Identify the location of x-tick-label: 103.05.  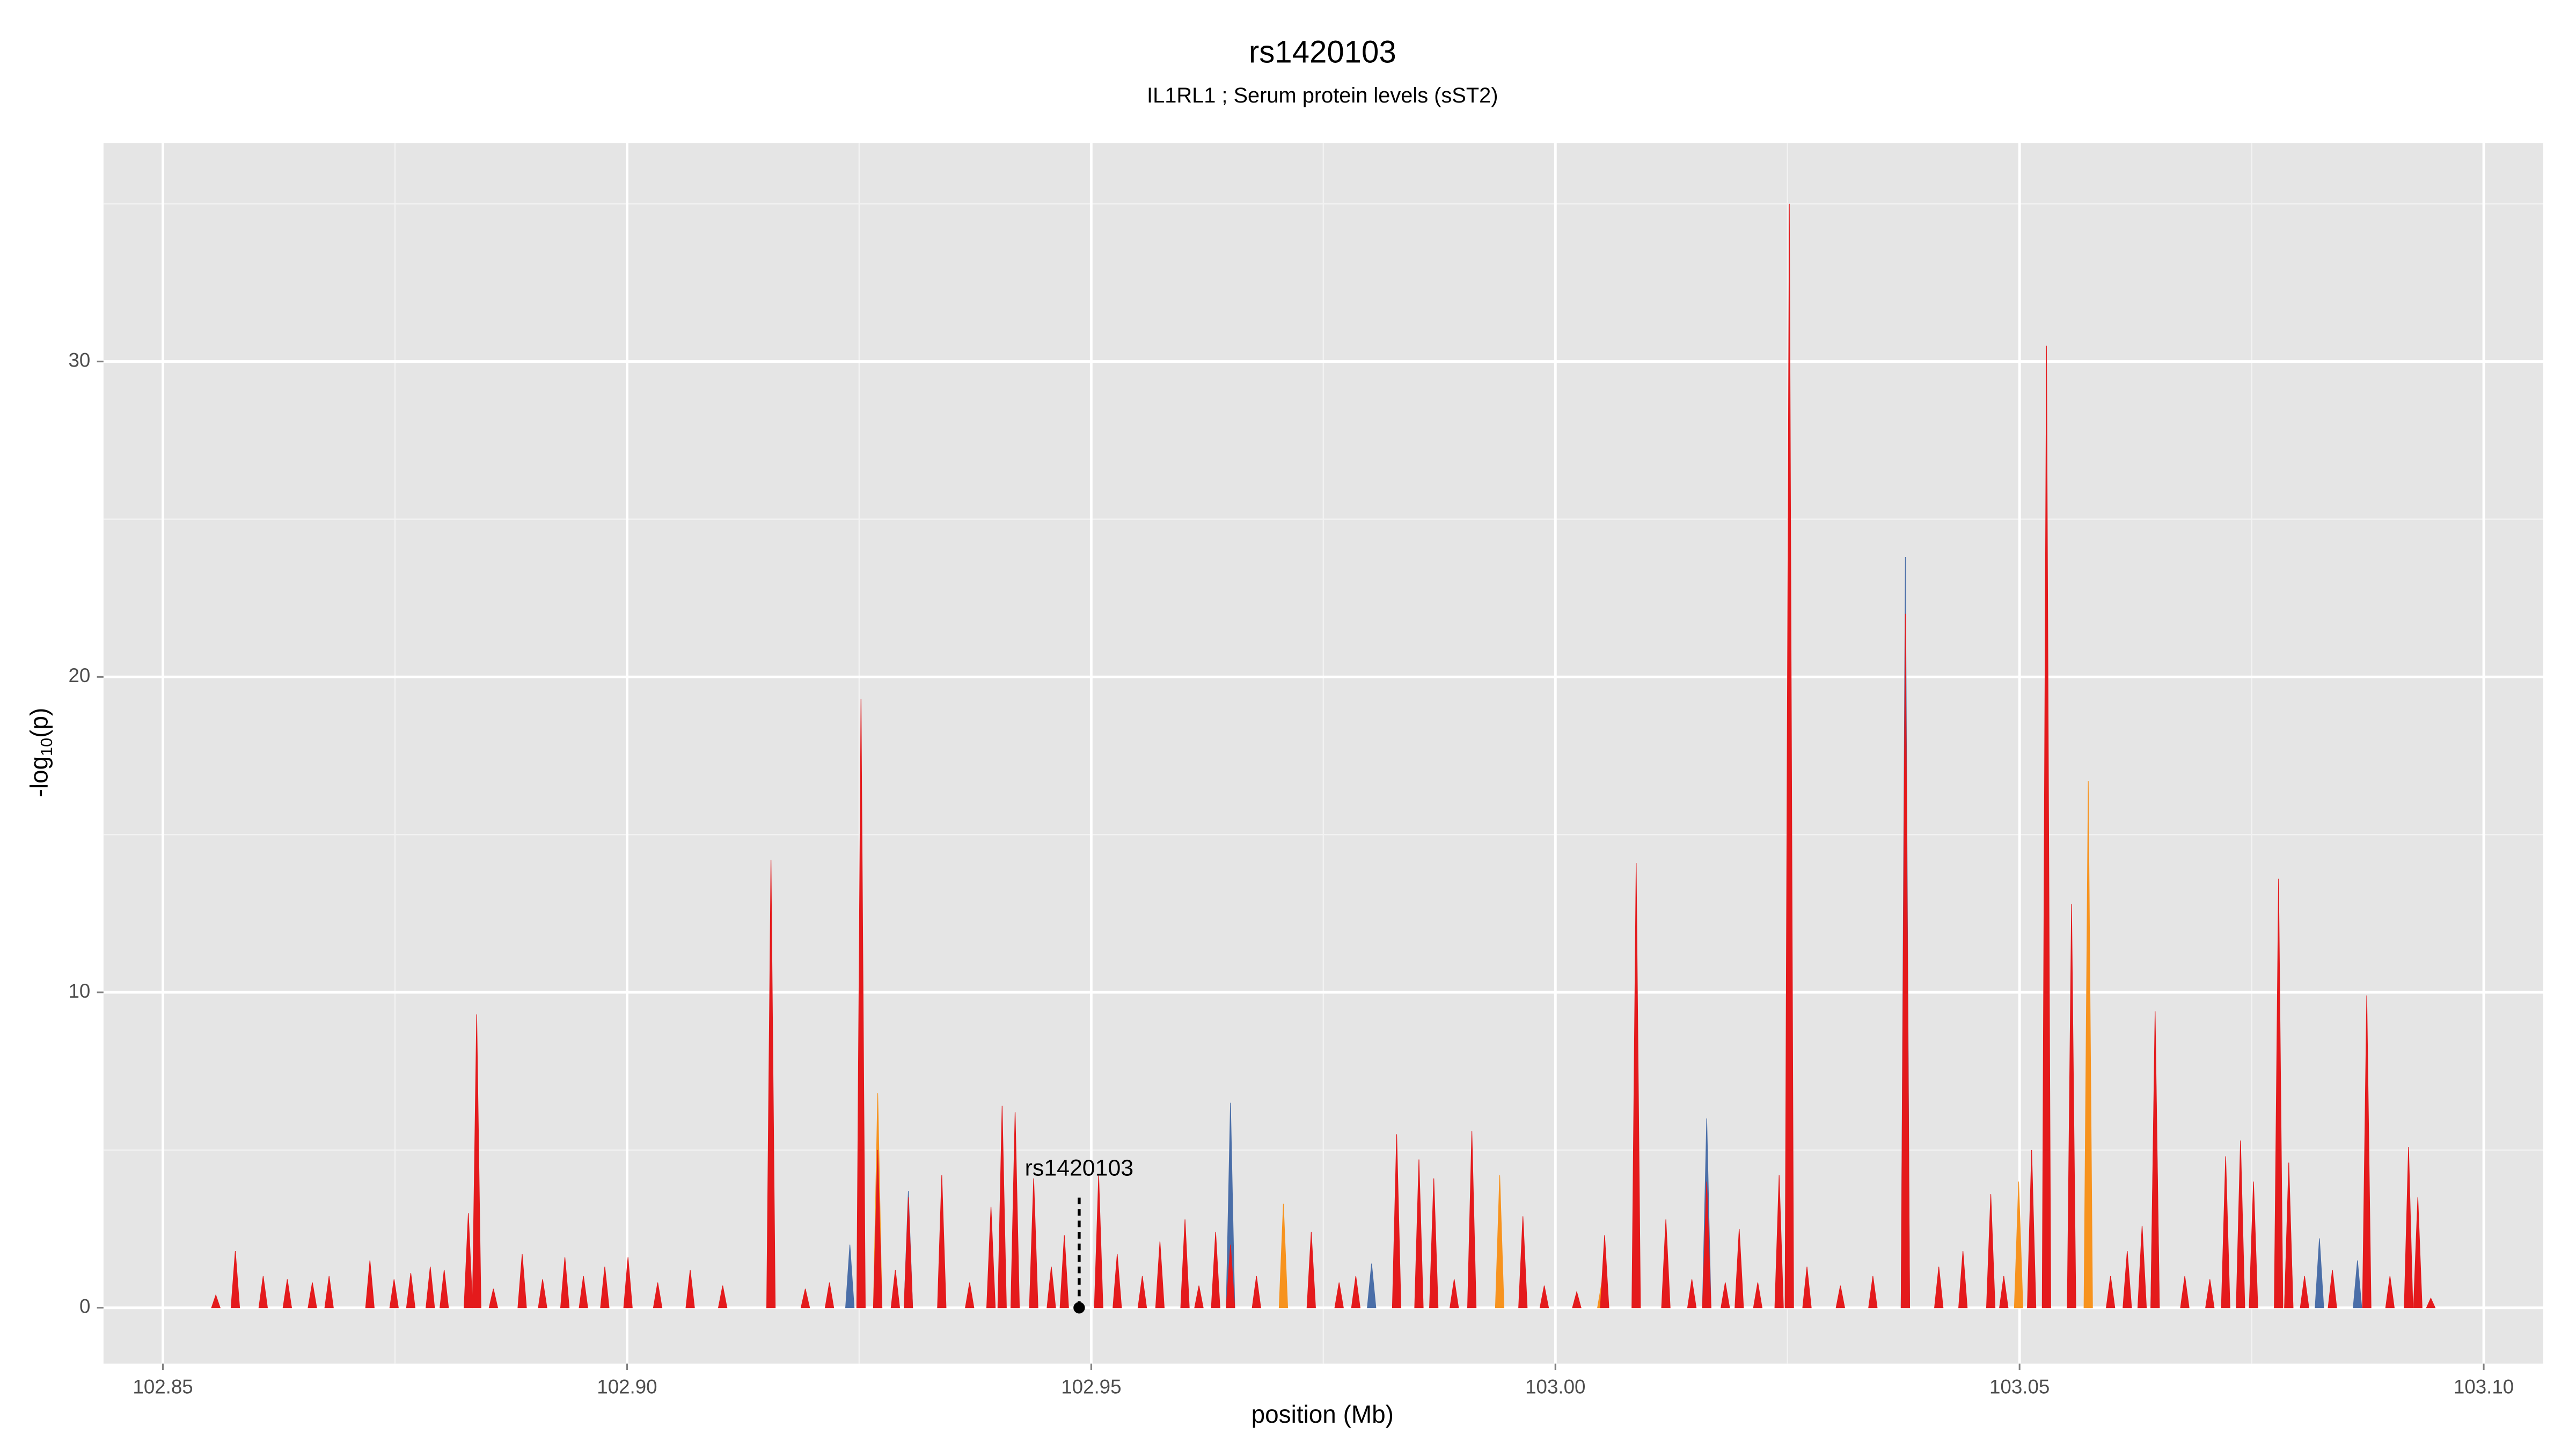
(2019, 1386).